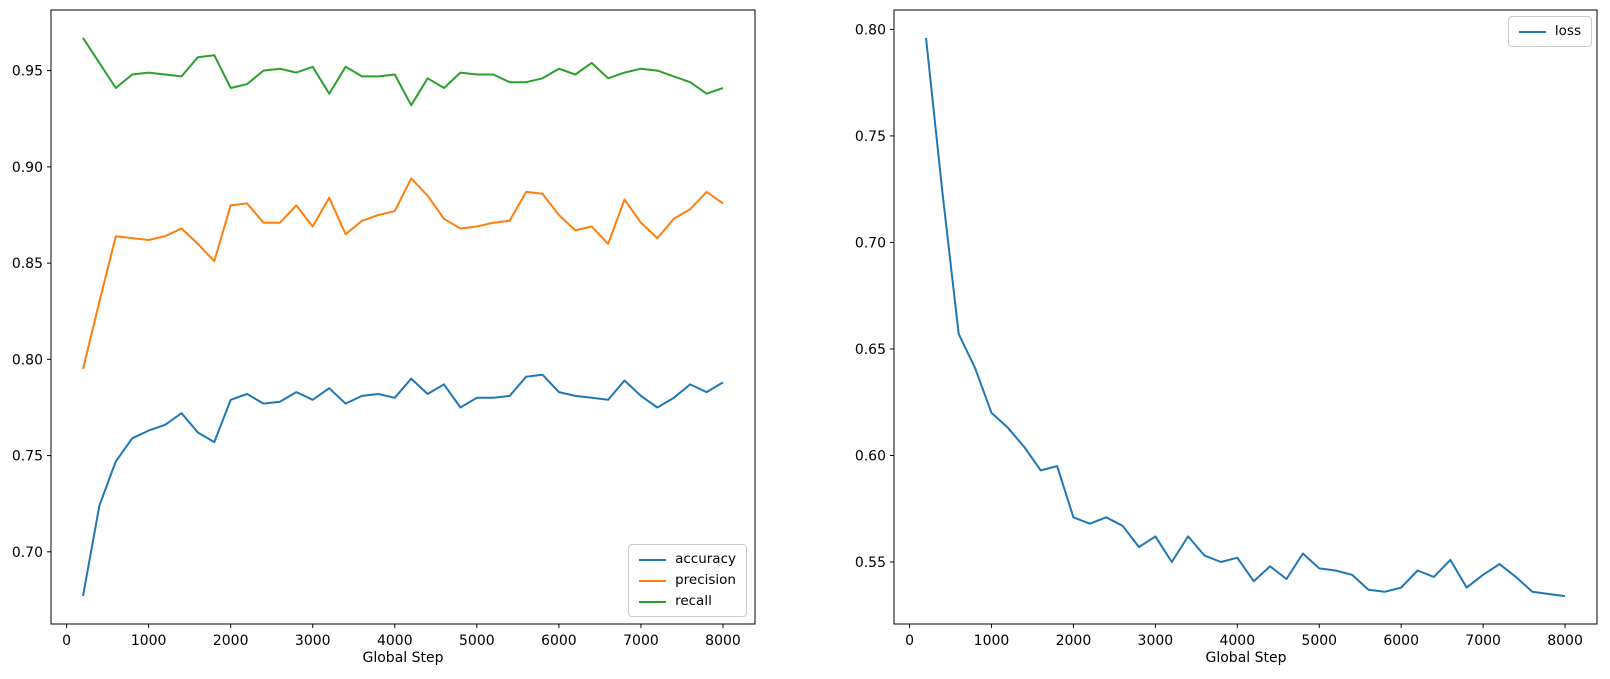  I want to click on legend-line-recall, so click(653, 601).